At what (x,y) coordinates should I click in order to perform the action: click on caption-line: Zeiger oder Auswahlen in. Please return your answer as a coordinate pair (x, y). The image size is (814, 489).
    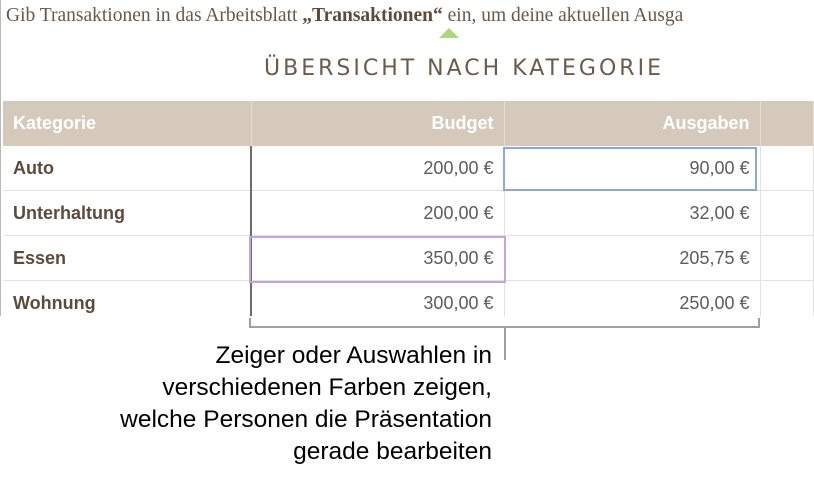
    Looking at the image, I should click on (353, 355).